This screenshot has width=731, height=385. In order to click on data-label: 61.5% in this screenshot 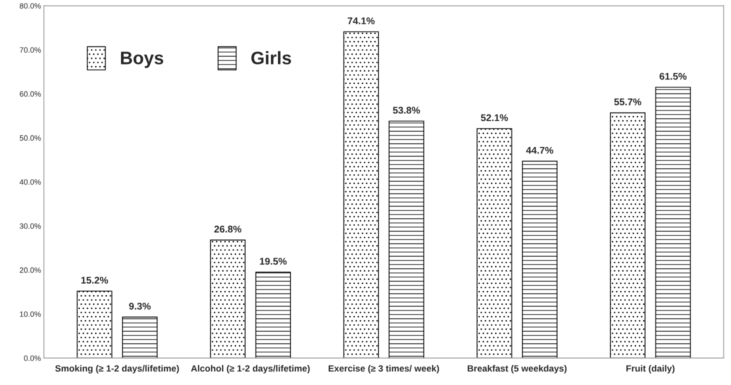, I will do `click(673, 76)`.